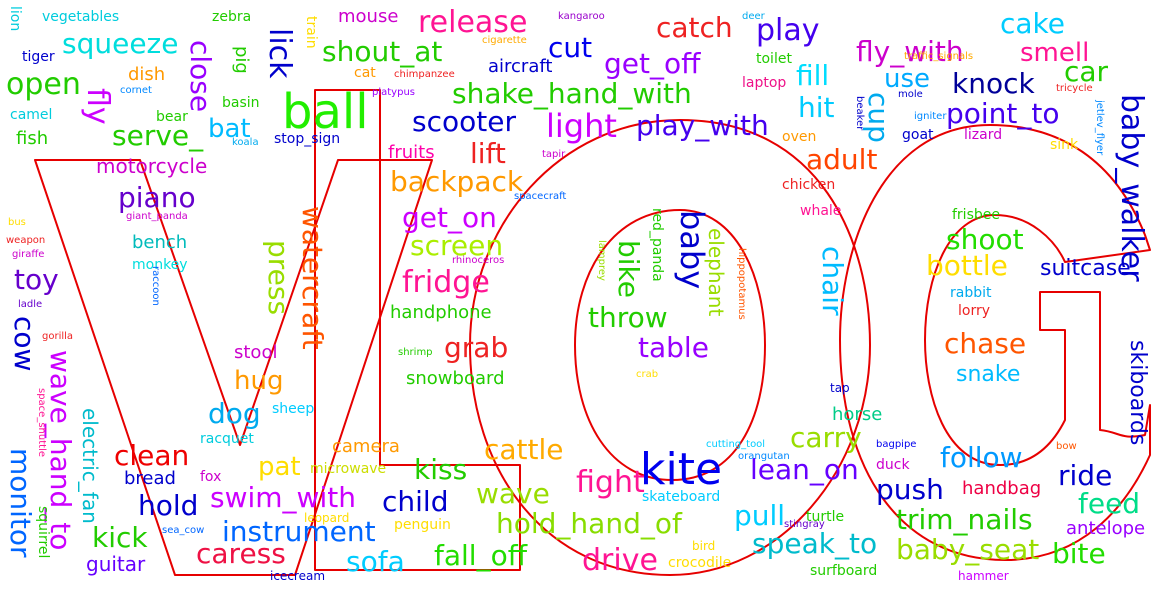 The height and width of the screenshot is (589, 1153). Describe the element at coordinates (152, 166) in the screenshot. I see `word-motorcycle: motorcycle` at that location.